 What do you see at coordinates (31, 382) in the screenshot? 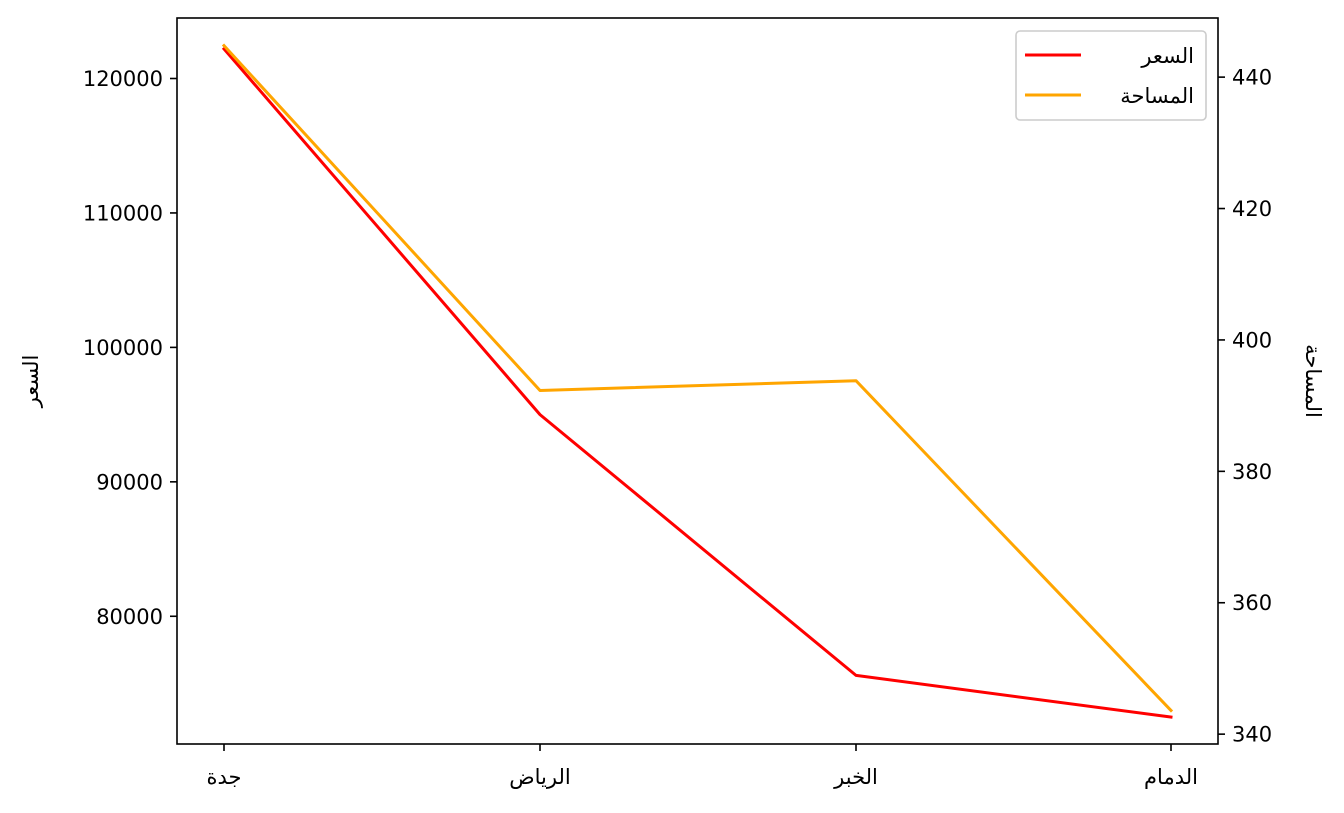
I see `y-left-axis-label: السعر` at bounding box center [31, 382].